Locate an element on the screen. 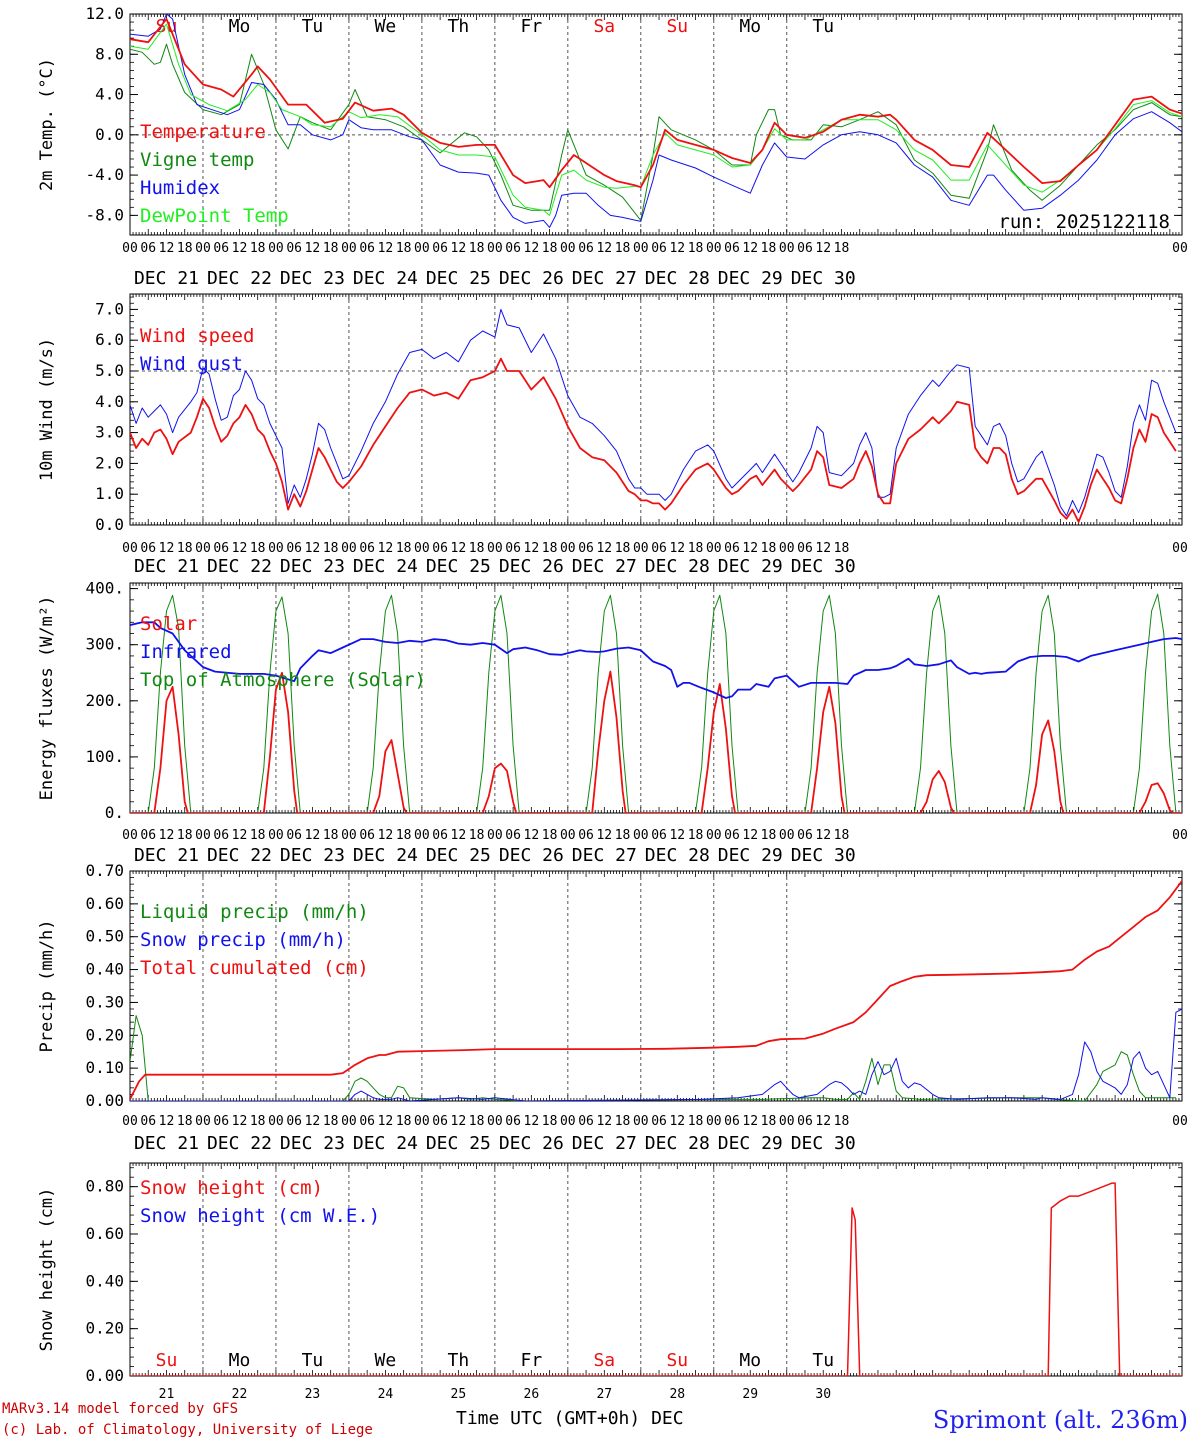  series-line-temperature is located at coordinates (656, 103).